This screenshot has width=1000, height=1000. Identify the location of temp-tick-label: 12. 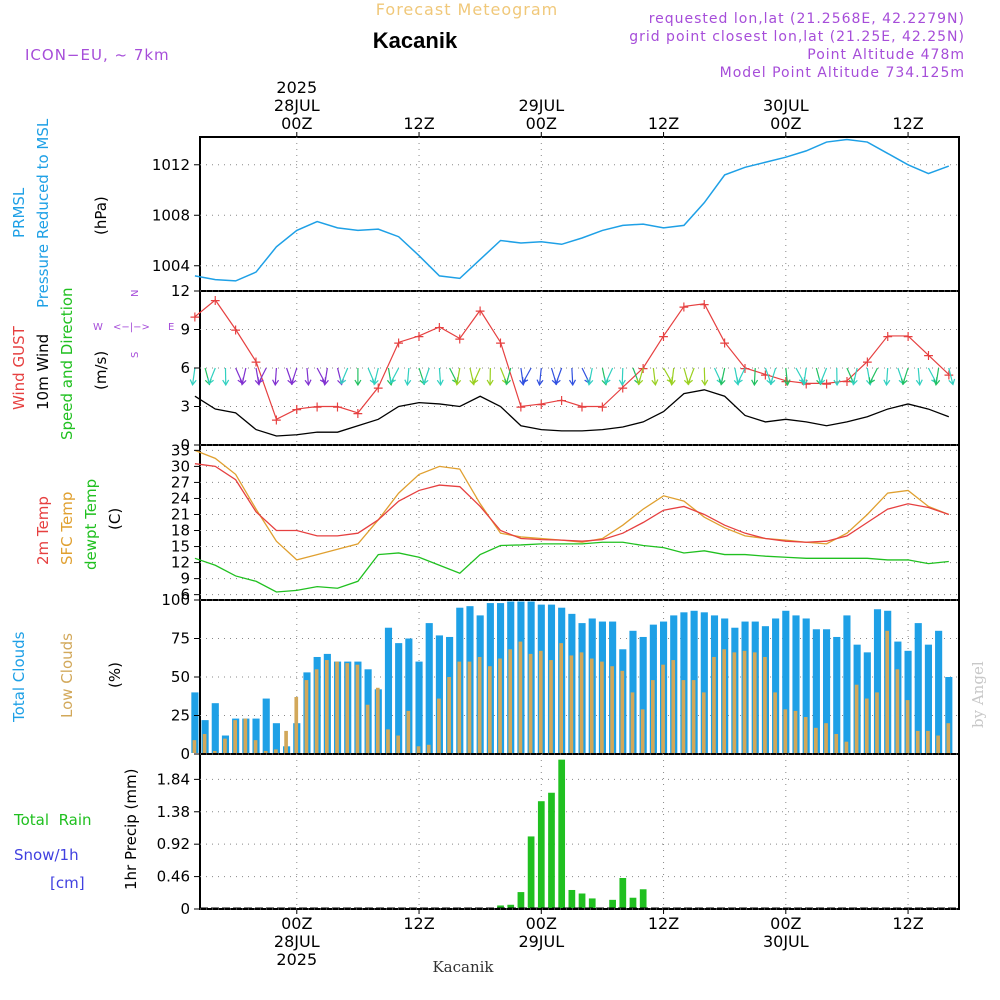
(180, 563).